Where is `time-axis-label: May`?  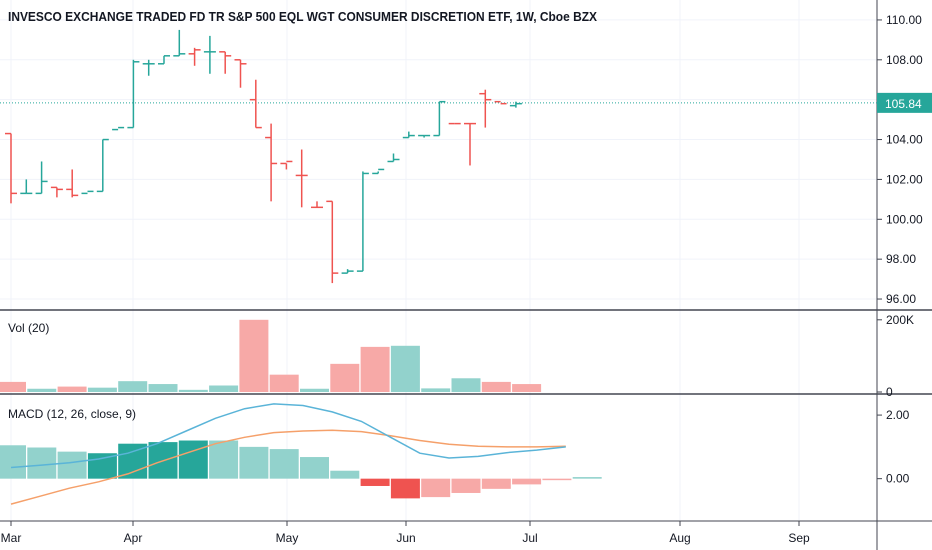
time-axis-label: May is located at coordinates (287, 538).